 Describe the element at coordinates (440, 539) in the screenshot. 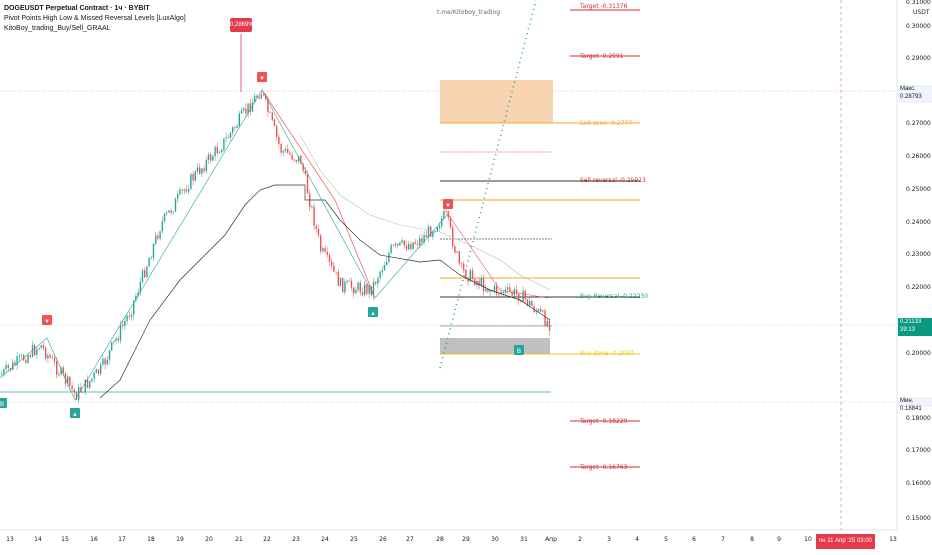

I see `time-tick-label: 28` at that location.